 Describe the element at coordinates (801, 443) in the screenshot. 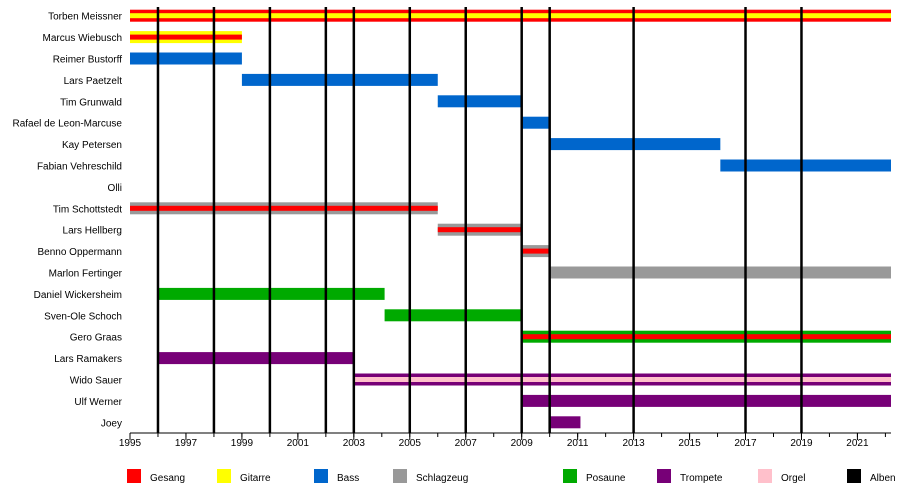

I see `x-tick-label-2019: 2019` at that location.